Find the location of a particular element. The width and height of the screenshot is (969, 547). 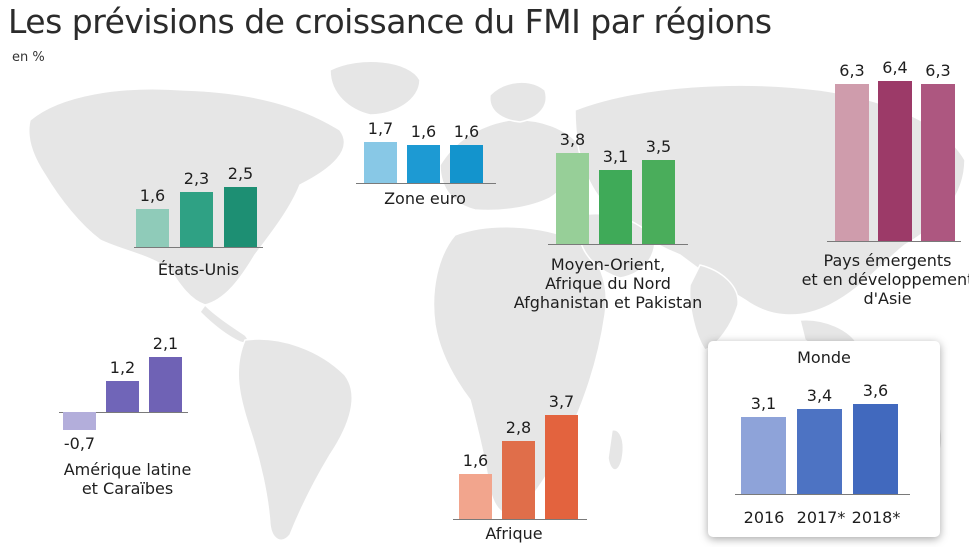

region-zone-euro: 1,7 1,6 1,6 is located at coordinates (426, 150).